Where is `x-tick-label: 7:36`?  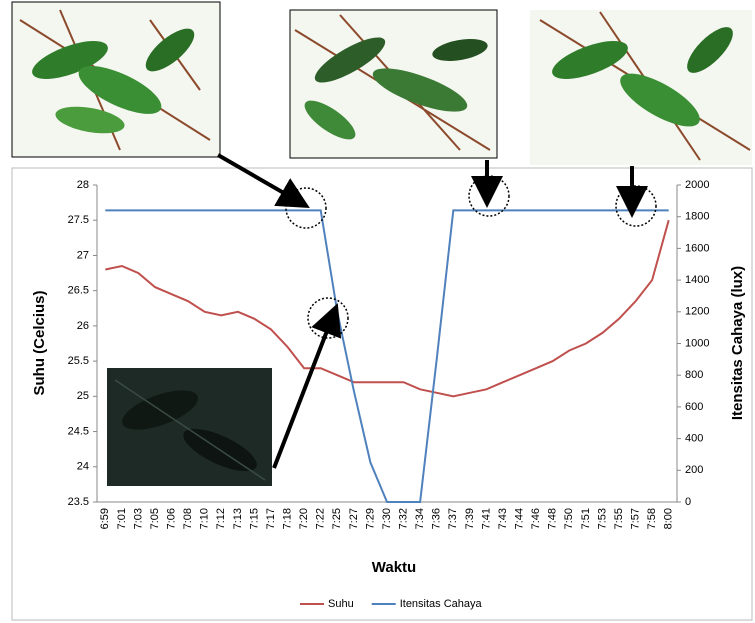
x-tick-label: 7:36 is located at coordinates (437, 518).